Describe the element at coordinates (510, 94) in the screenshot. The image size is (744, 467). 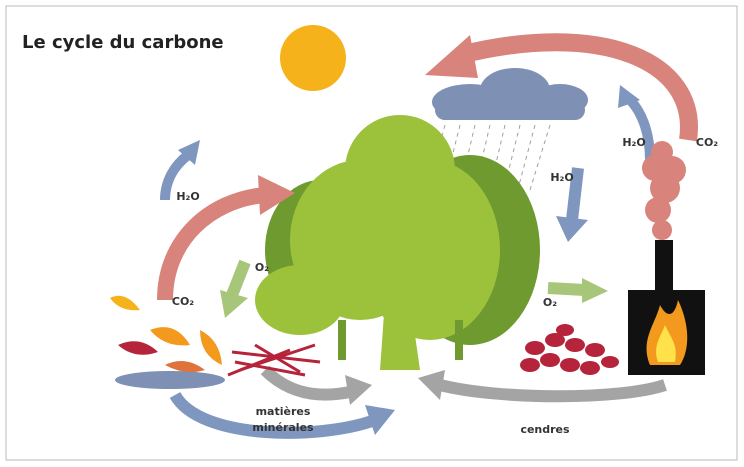
I see `cloud` at that location.